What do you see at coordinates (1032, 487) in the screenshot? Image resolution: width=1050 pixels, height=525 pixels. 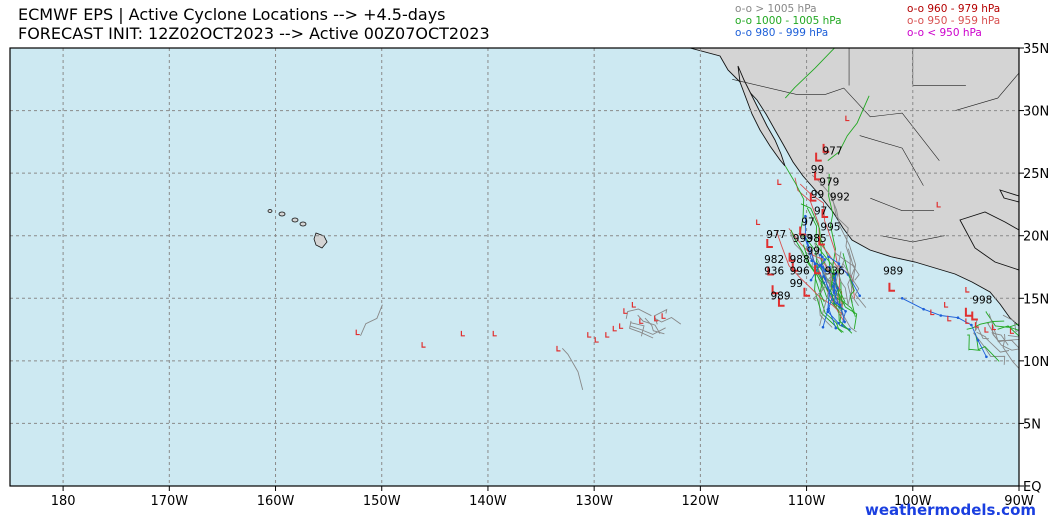 I see `lat-label: EQ` at bounding box center [1032, 487].